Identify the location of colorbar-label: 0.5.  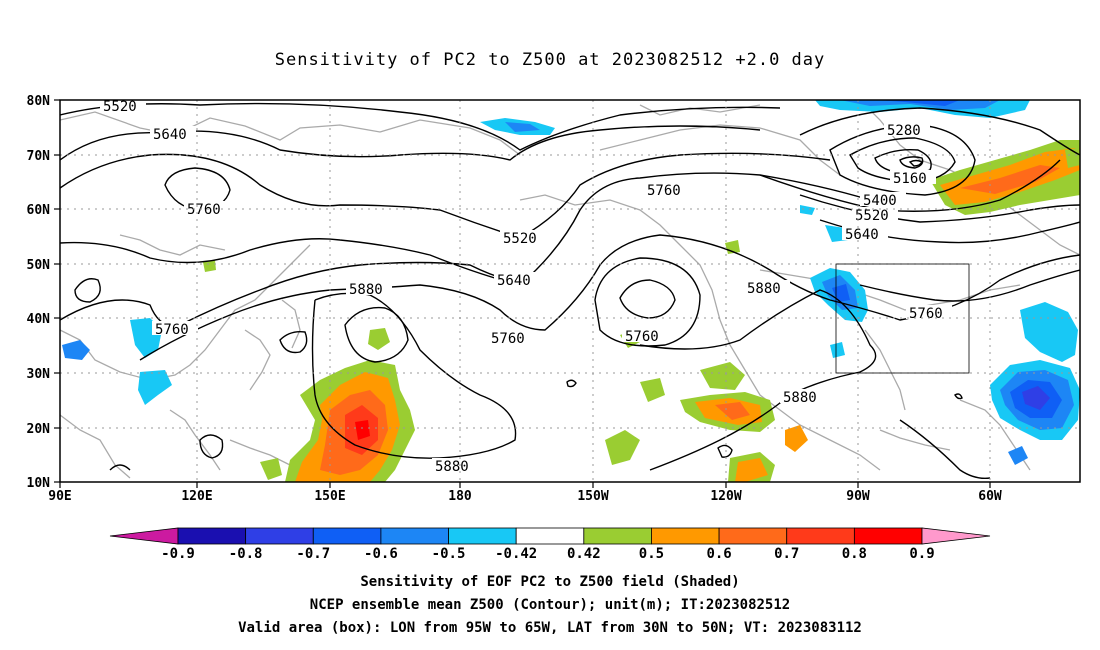
(651, 554).